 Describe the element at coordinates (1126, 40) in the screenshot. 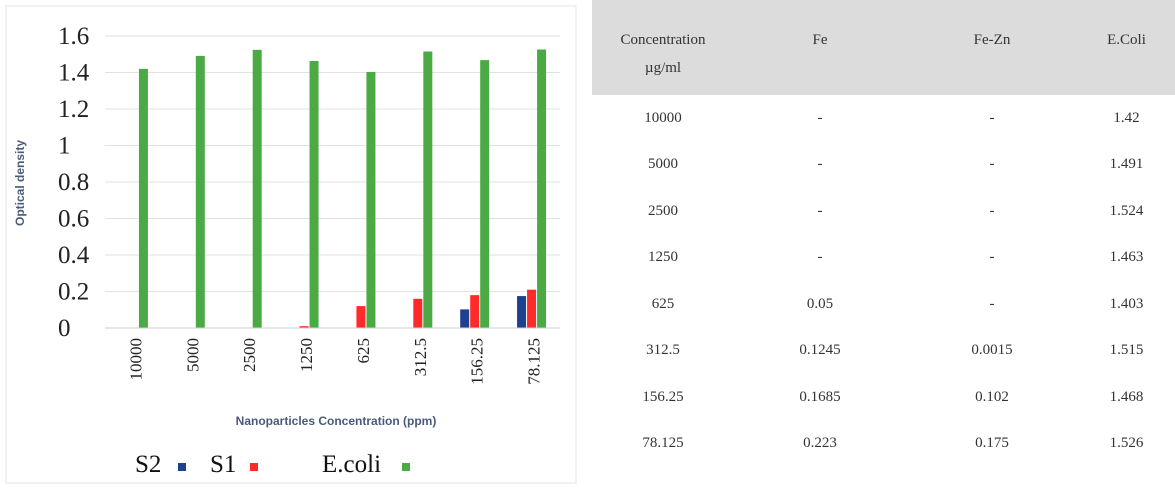

I see `header-ecoli: E.Coli` at that location.